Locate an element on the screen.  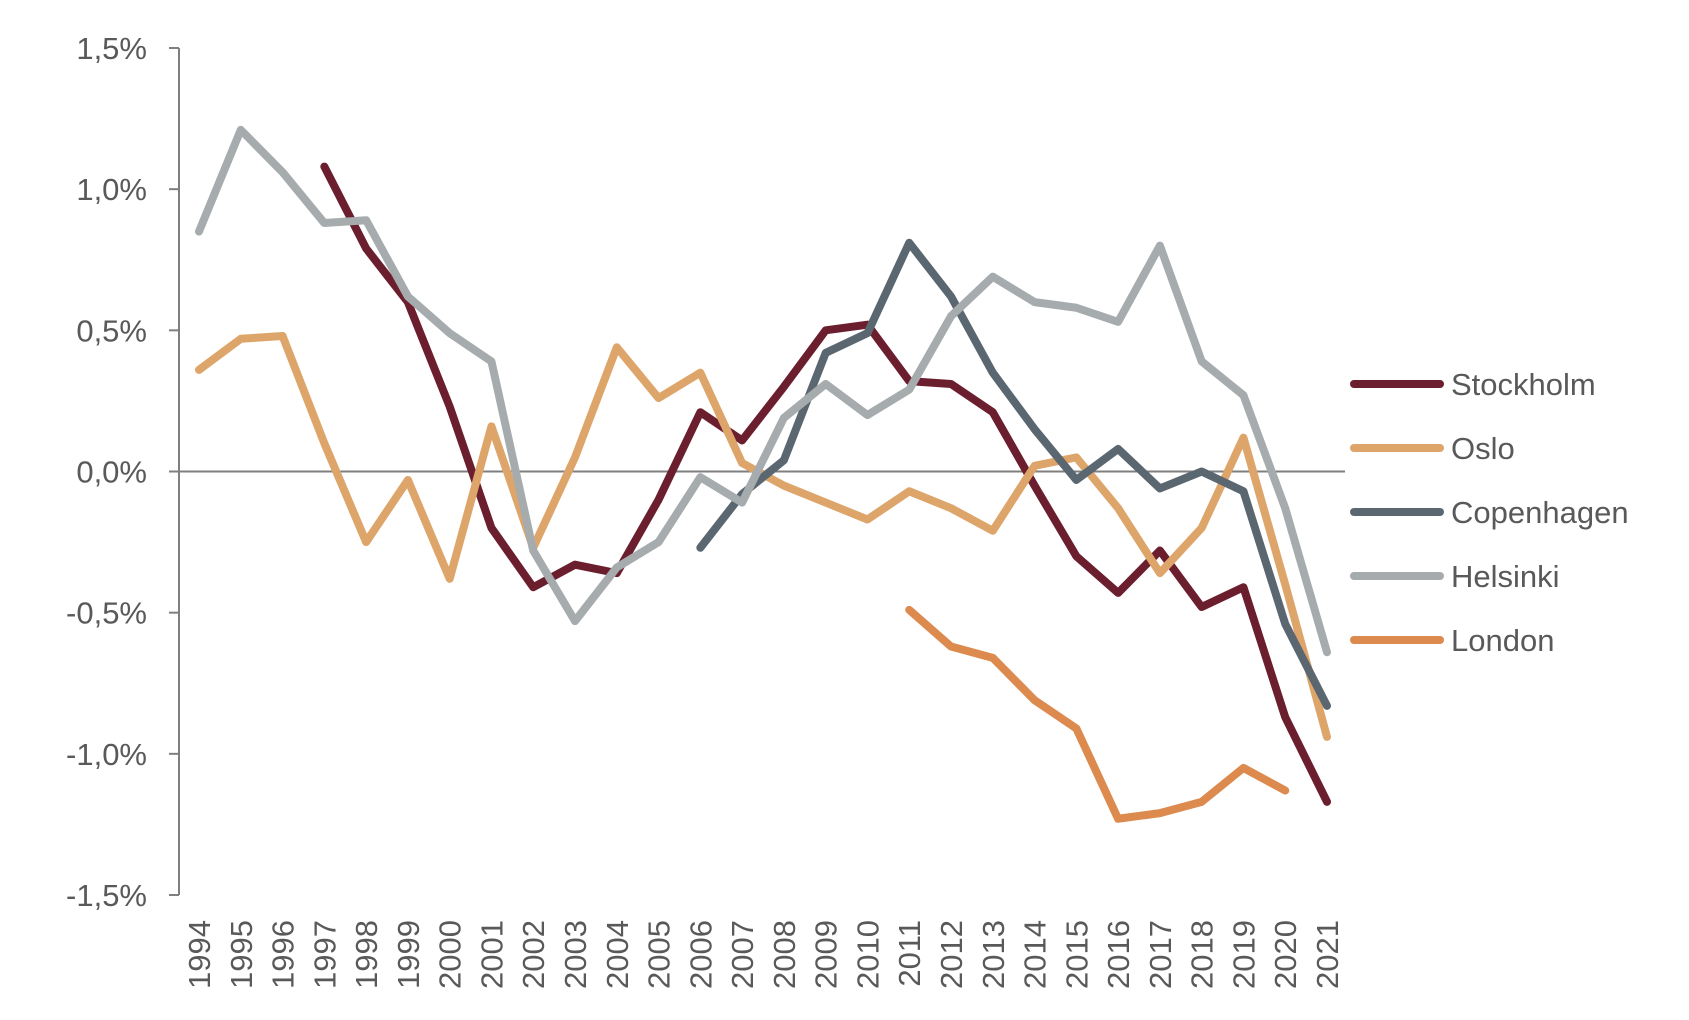
x-tick-label: 2005 is located at coordinates (659, 954).